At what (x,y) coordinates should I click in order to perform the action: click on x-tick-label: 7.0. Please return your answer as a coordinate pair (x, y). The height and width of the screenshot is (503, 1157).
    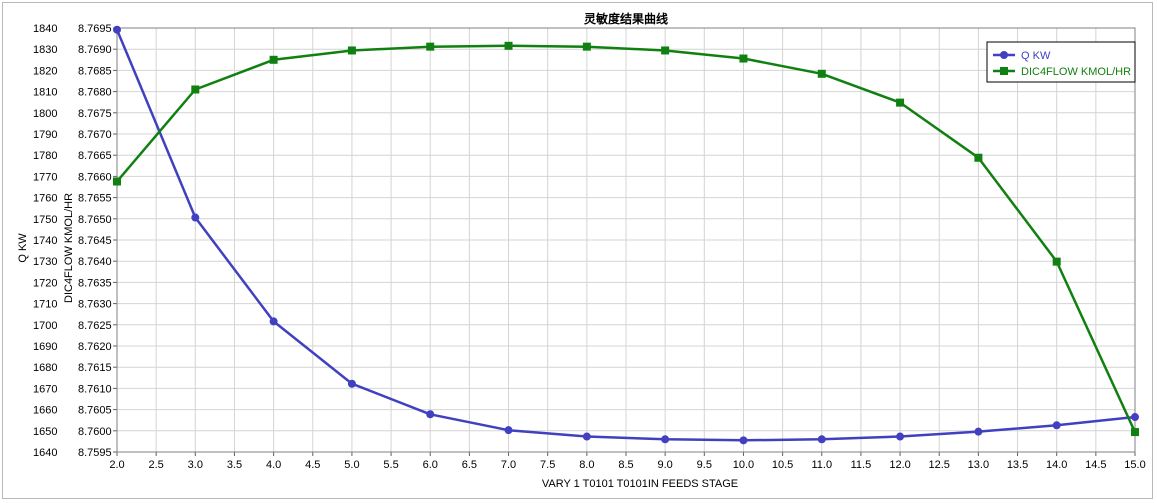
    Looking at the image, I should click on (508, 465).